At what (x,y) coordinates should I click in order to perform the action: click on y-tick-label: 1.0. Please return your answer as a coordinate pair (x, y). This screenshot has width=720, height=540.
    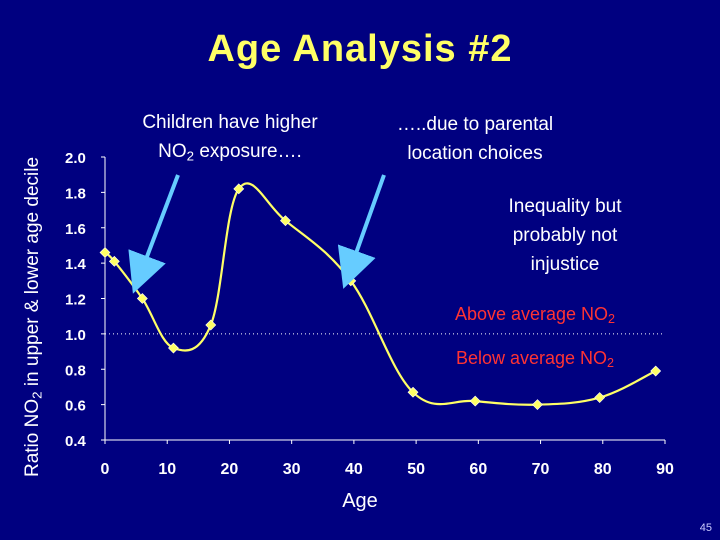
    Looking at the image, I should click on (75, 335).